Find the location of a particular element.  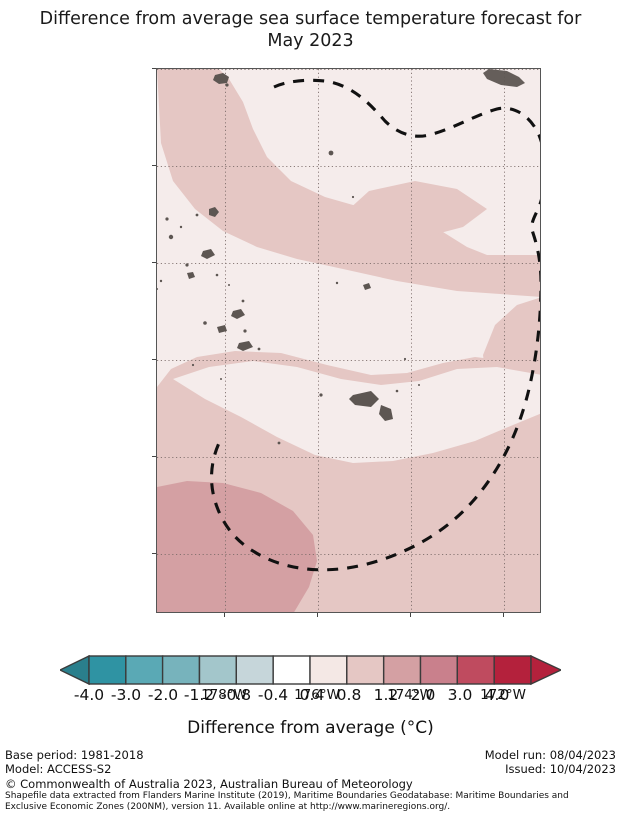

contour-band-1p2-2p0-southwest is located at coordinates (237, 546).